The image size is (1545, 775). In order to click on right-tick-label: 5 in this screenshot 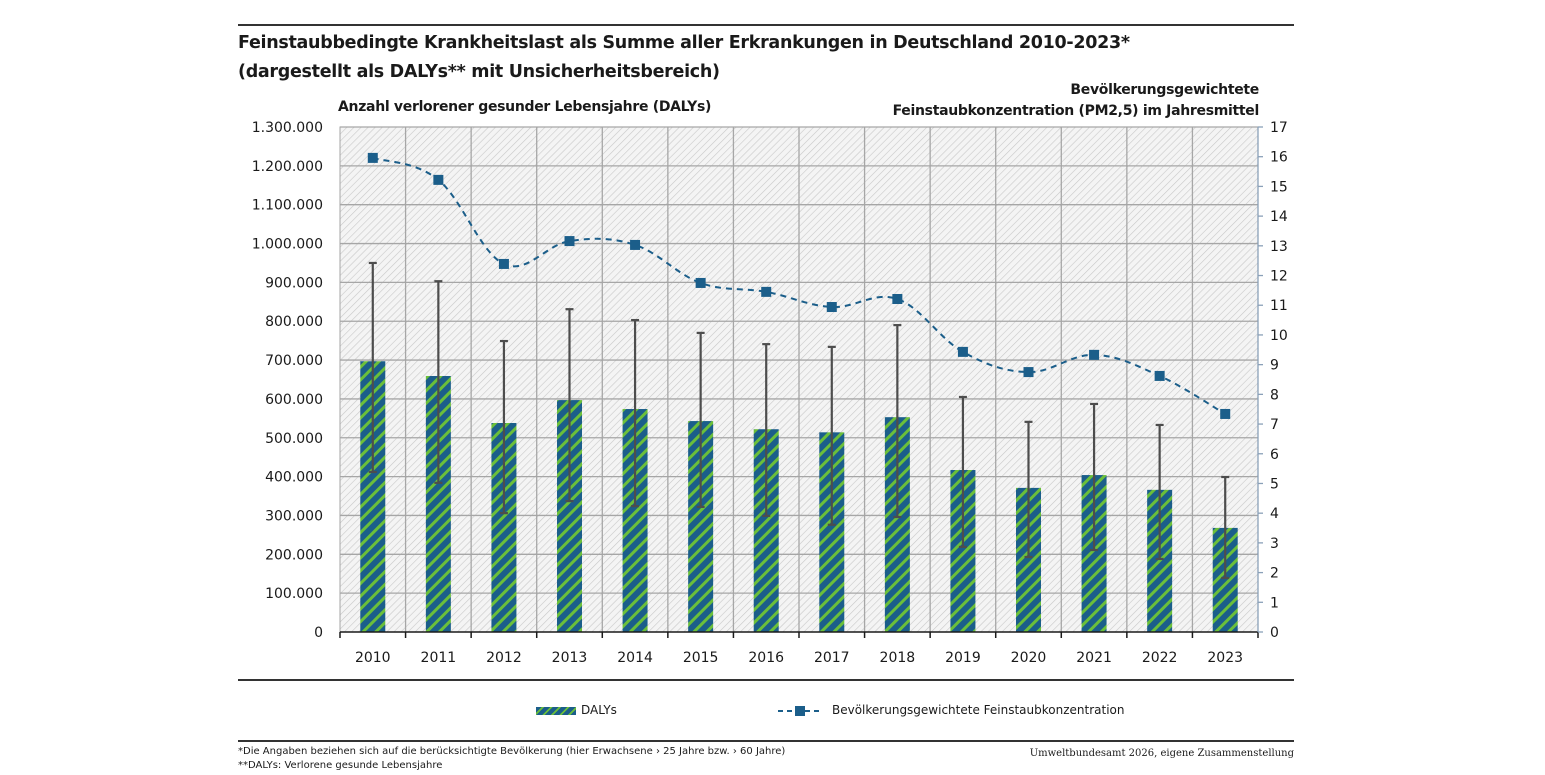, I will do `click(1274, 484)`.